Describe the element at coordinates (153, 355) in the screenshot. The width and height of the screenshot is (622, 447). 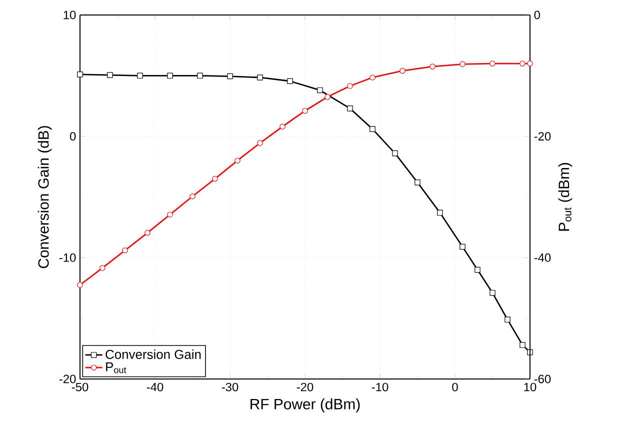
I see `legend-label: Conversion Gain` at that location.